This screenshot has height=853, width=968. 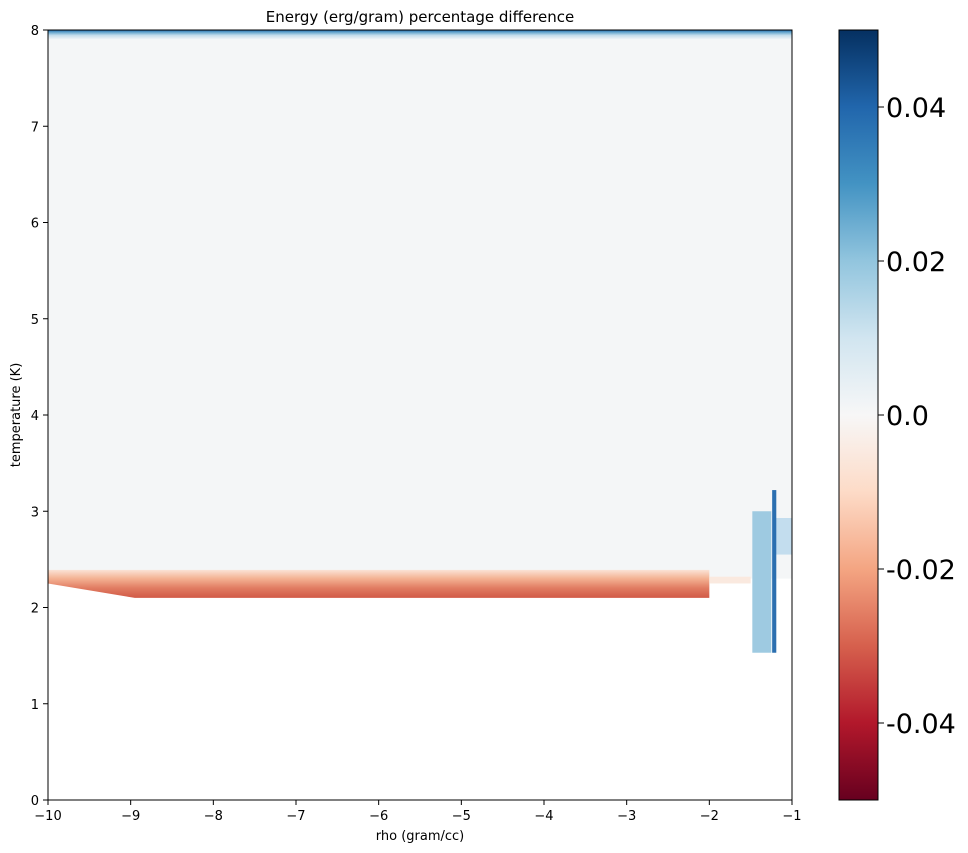 I want to click on x-tick-label: −10, so click(x=47, y=816).